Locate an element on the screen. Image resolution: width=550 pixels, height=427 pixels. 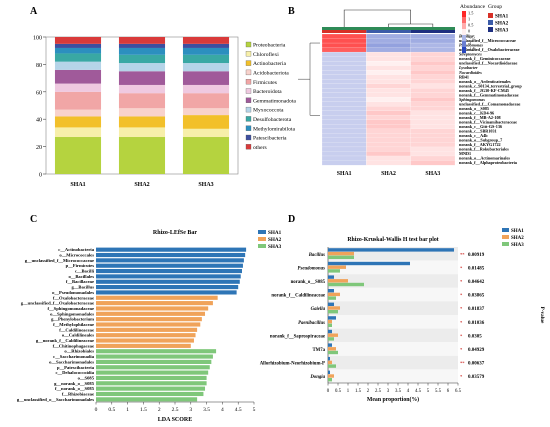
lda-bar-label: f__Oxalobacteraceae is located at coordinates (73, 297).